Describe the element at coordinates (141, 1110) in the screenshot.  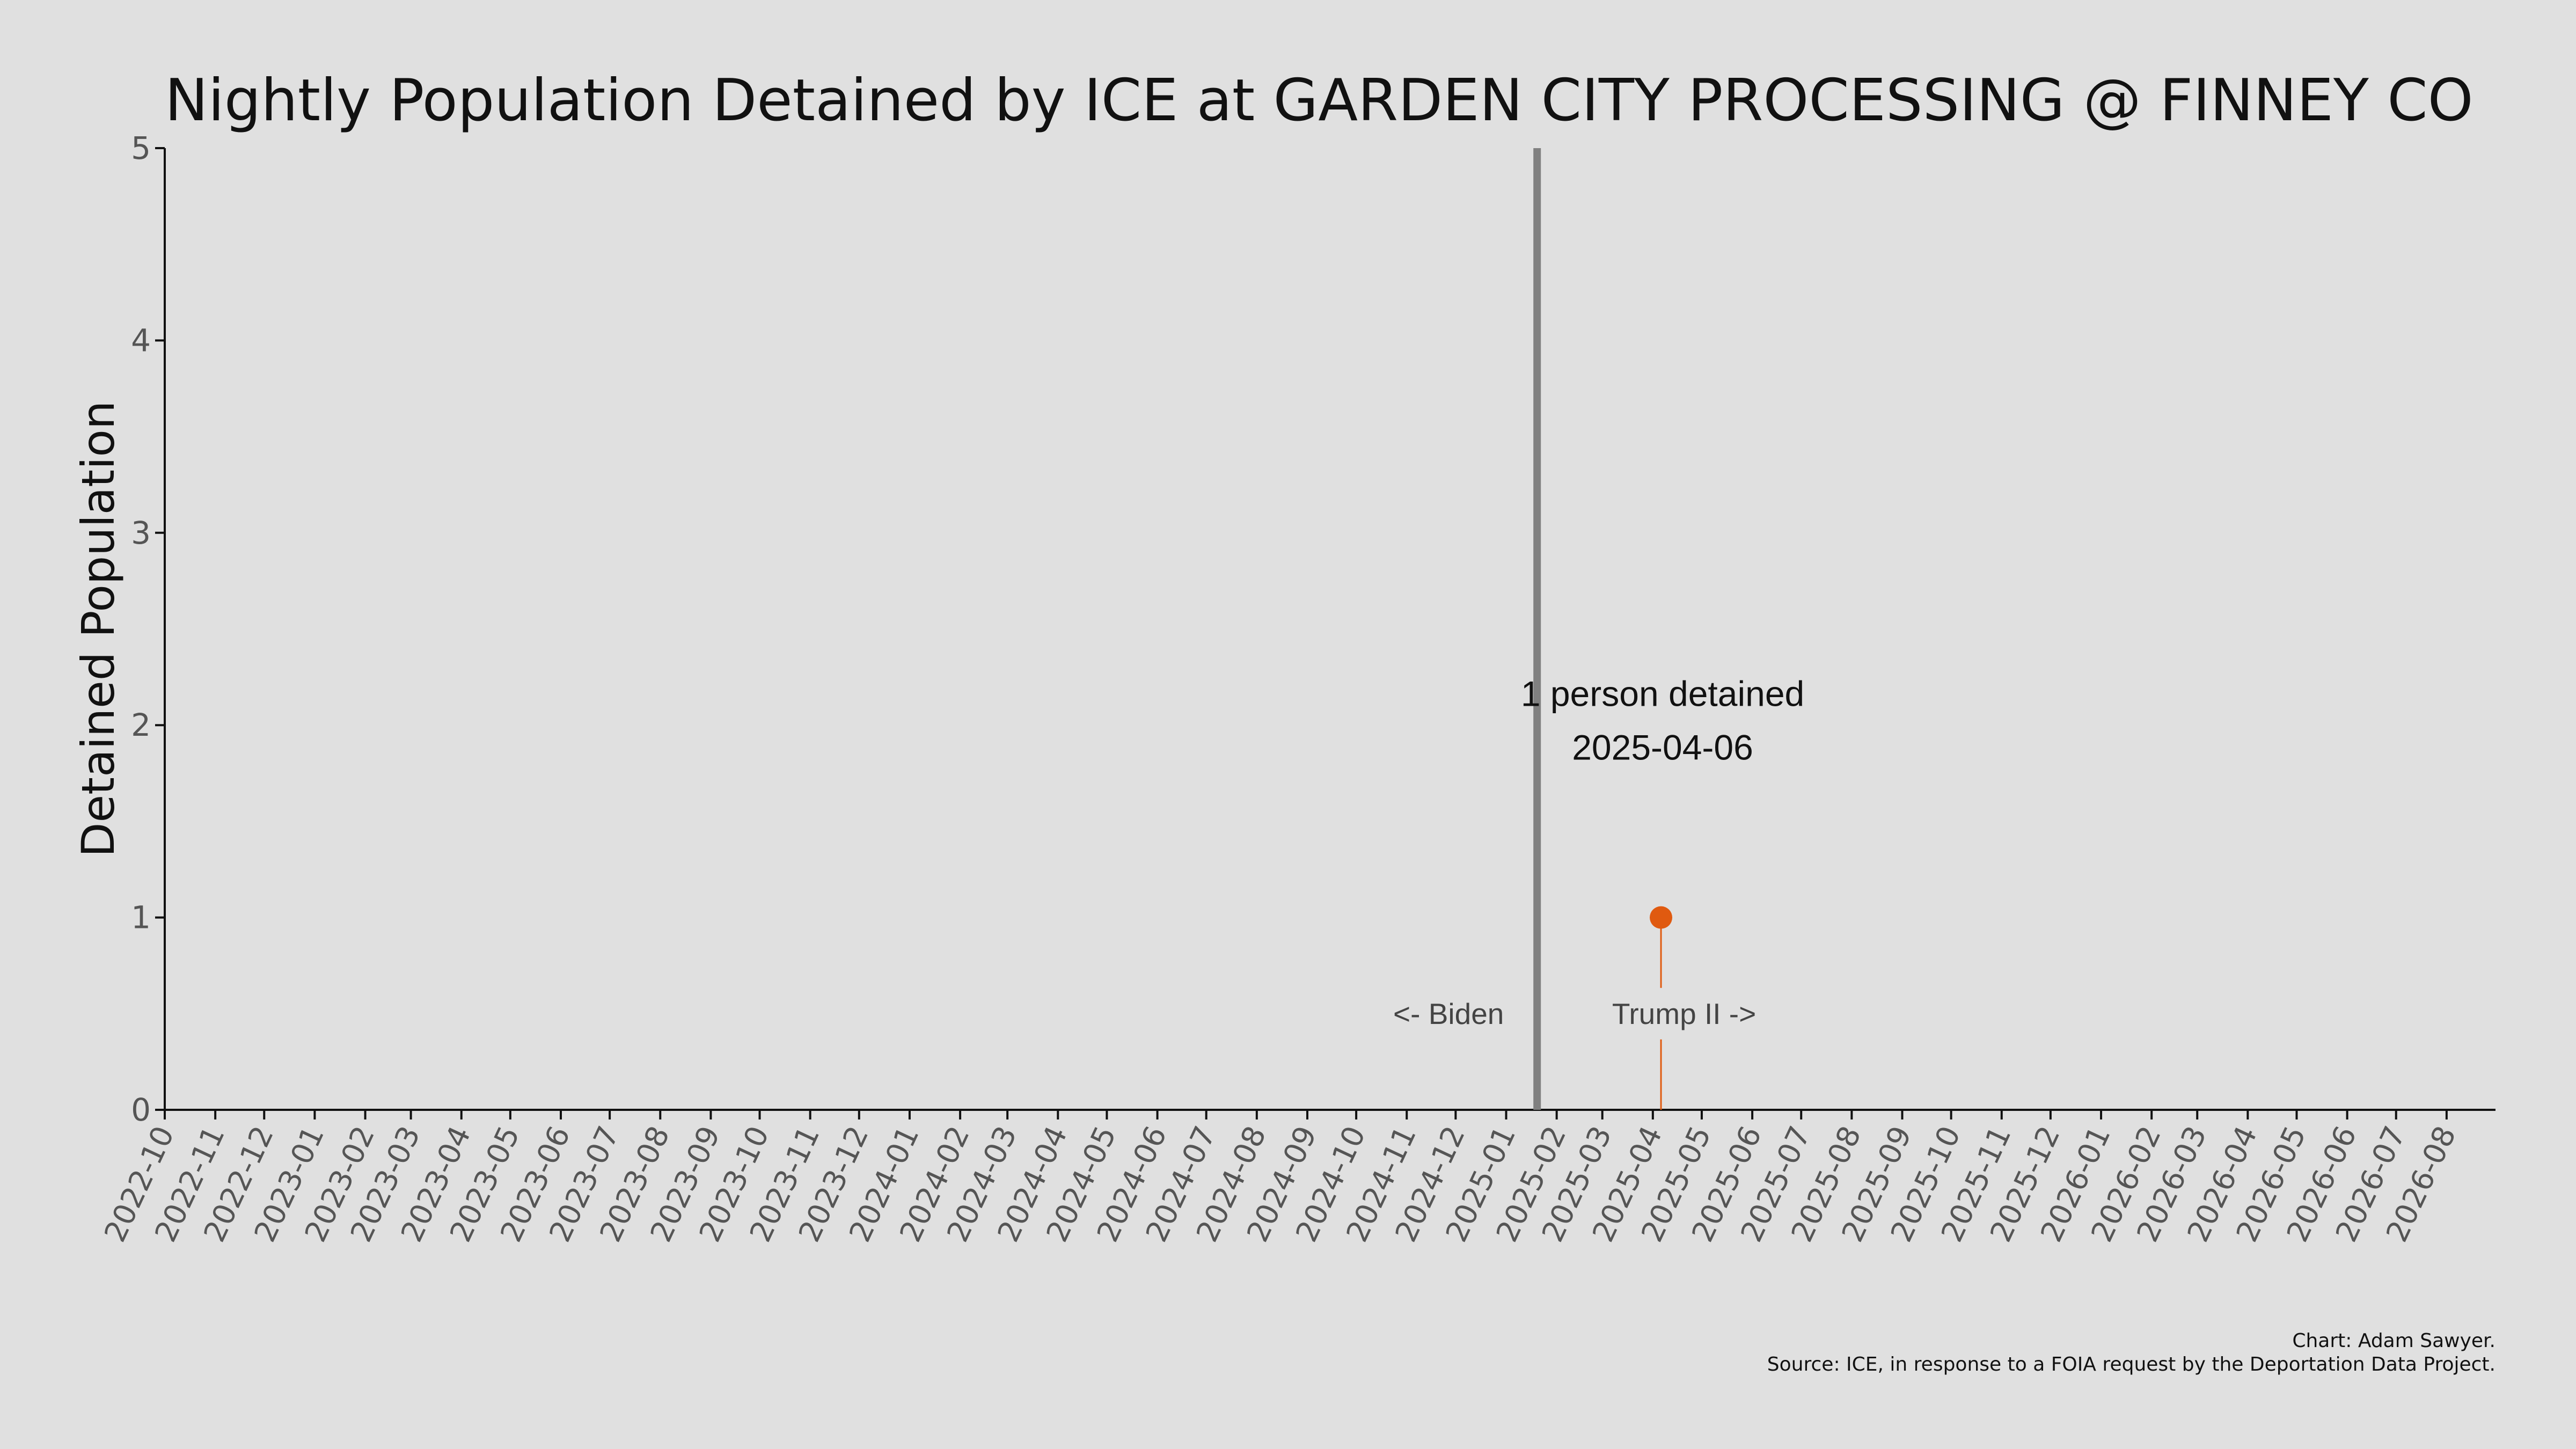
I see `y-tick-label: 0` at that location.